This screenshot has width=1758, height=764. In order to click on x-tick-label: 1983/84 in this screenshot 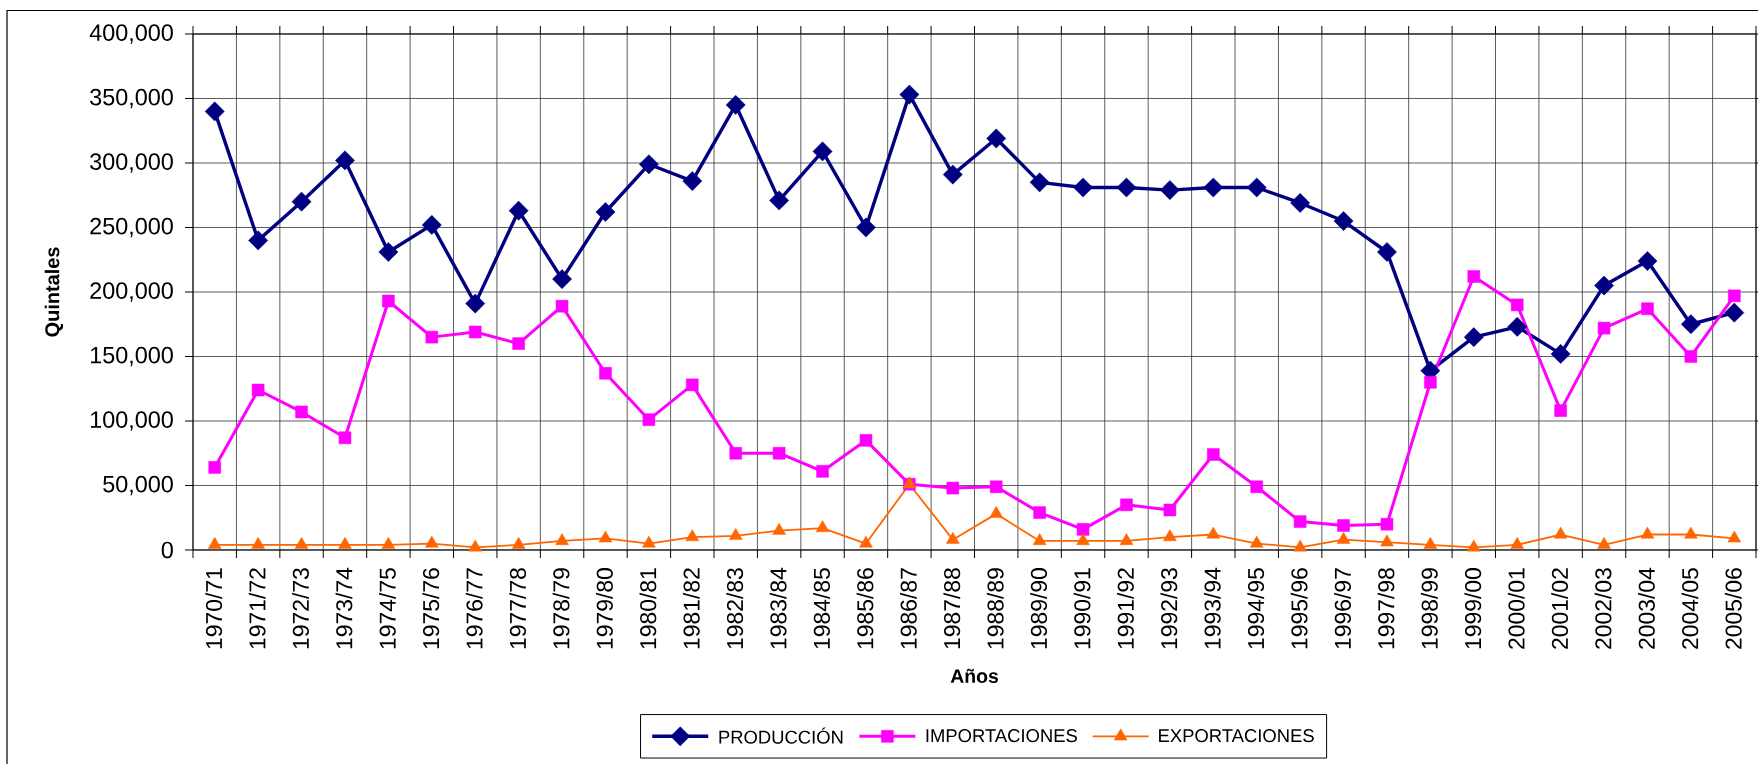, I will do `click(778, 608)`.